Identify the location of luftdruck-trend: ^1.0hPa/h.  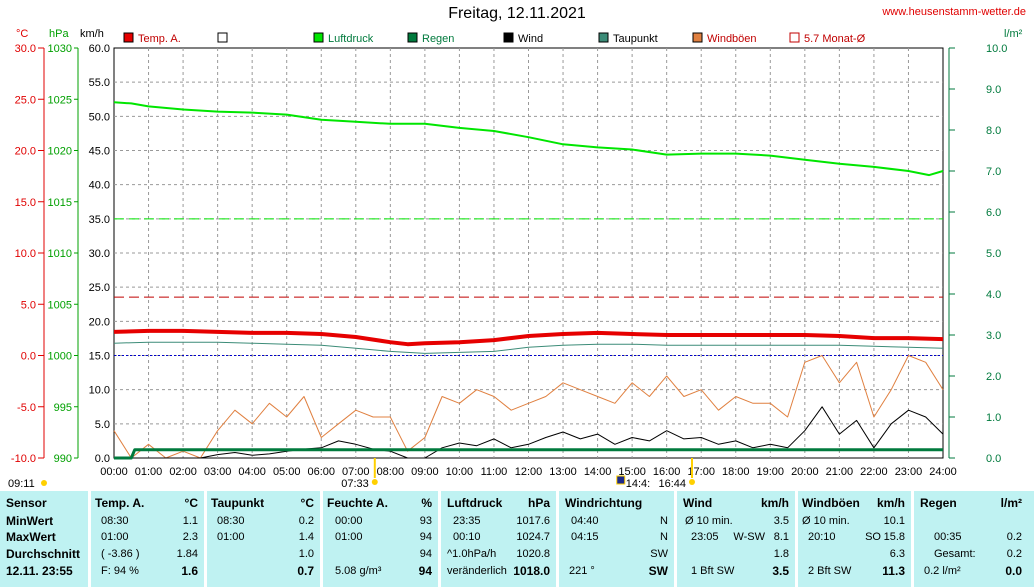
(472, 554).